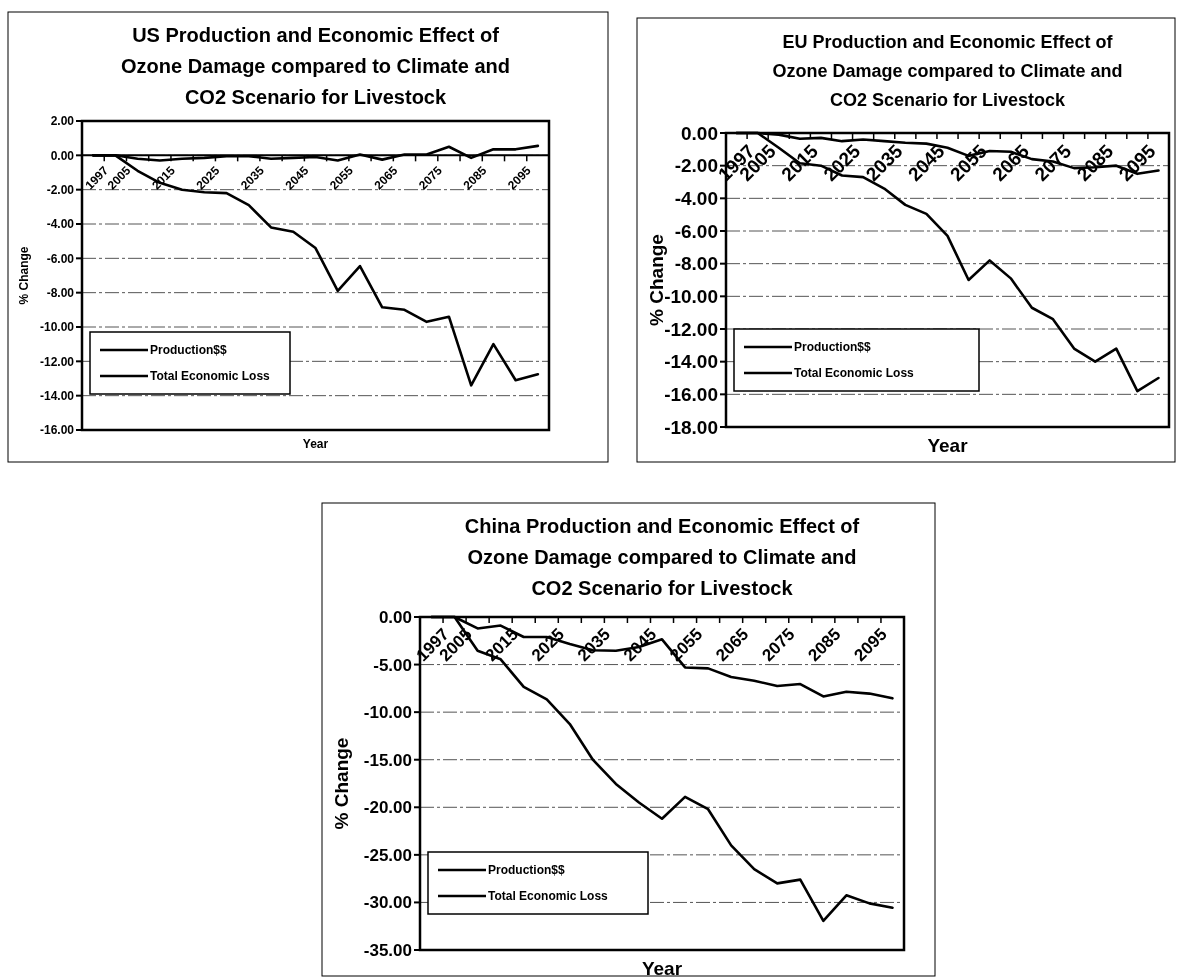  I want to click on y-tick-label: -35.00, so click(387, 950).